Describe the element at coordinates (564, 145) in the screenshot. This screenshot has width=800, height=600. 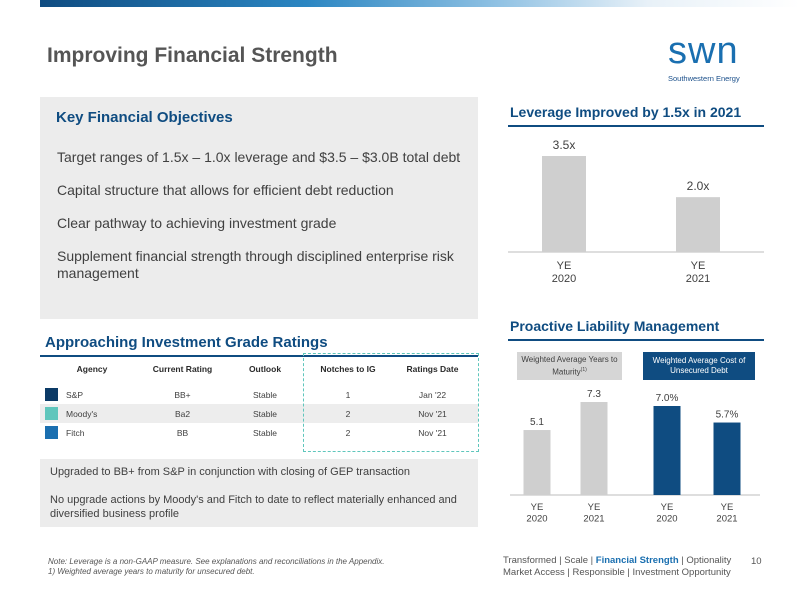
I see `leverage-data-label: 3.5x` at that location.